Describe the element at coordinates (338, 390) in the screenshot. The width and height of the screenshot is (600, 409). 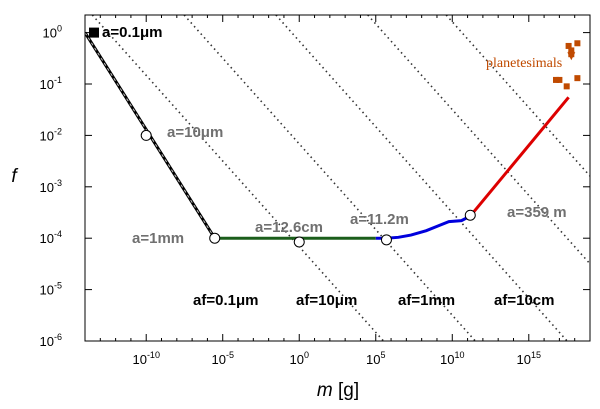
I see `x-axis-title: m [g]` at that location.